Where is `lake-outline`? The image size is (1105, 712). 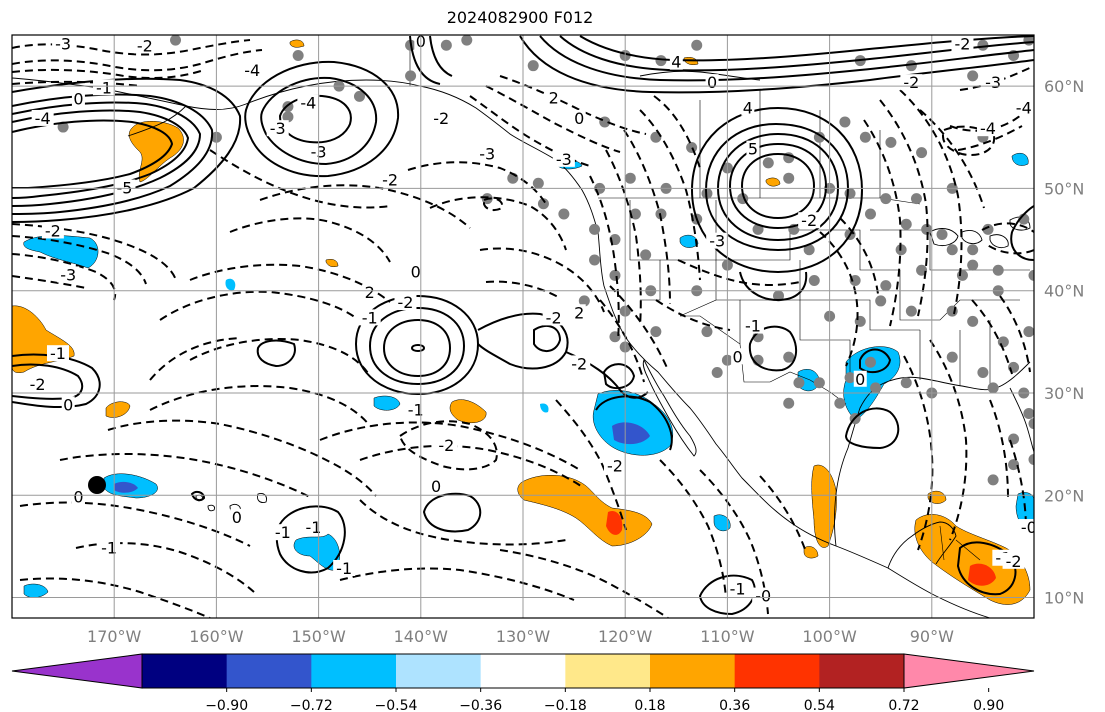
lake-outline is located at coordinates (944, 237).